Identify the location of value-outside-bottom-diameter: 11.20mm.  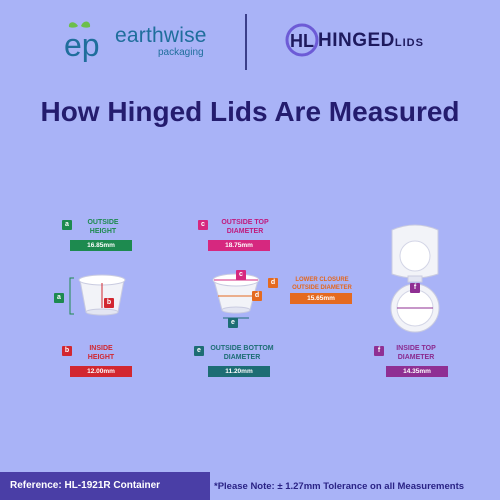
(239, 371).